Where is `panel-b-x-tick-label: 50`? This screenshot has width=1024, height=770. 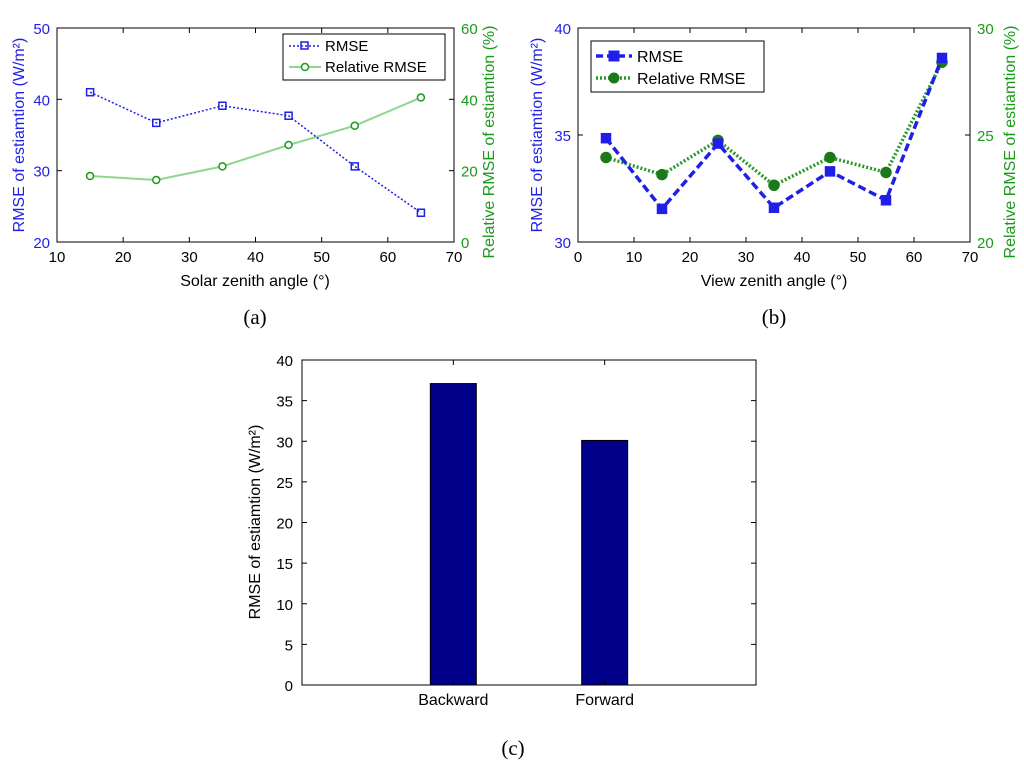
panel-b-x-tick-label: 50 is located at coordinates (858, 257).